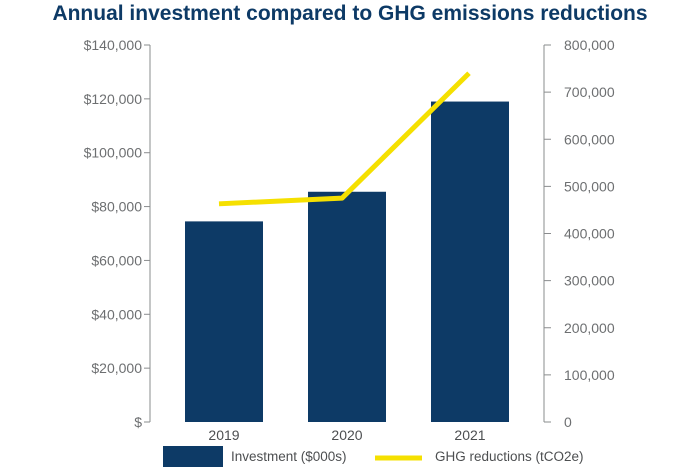 The image size is (700, 470). What do you see at coordinates (589, 281) in the screenshot?
I see `right-tick-label: 300,000` at bounding box center [589, 281].